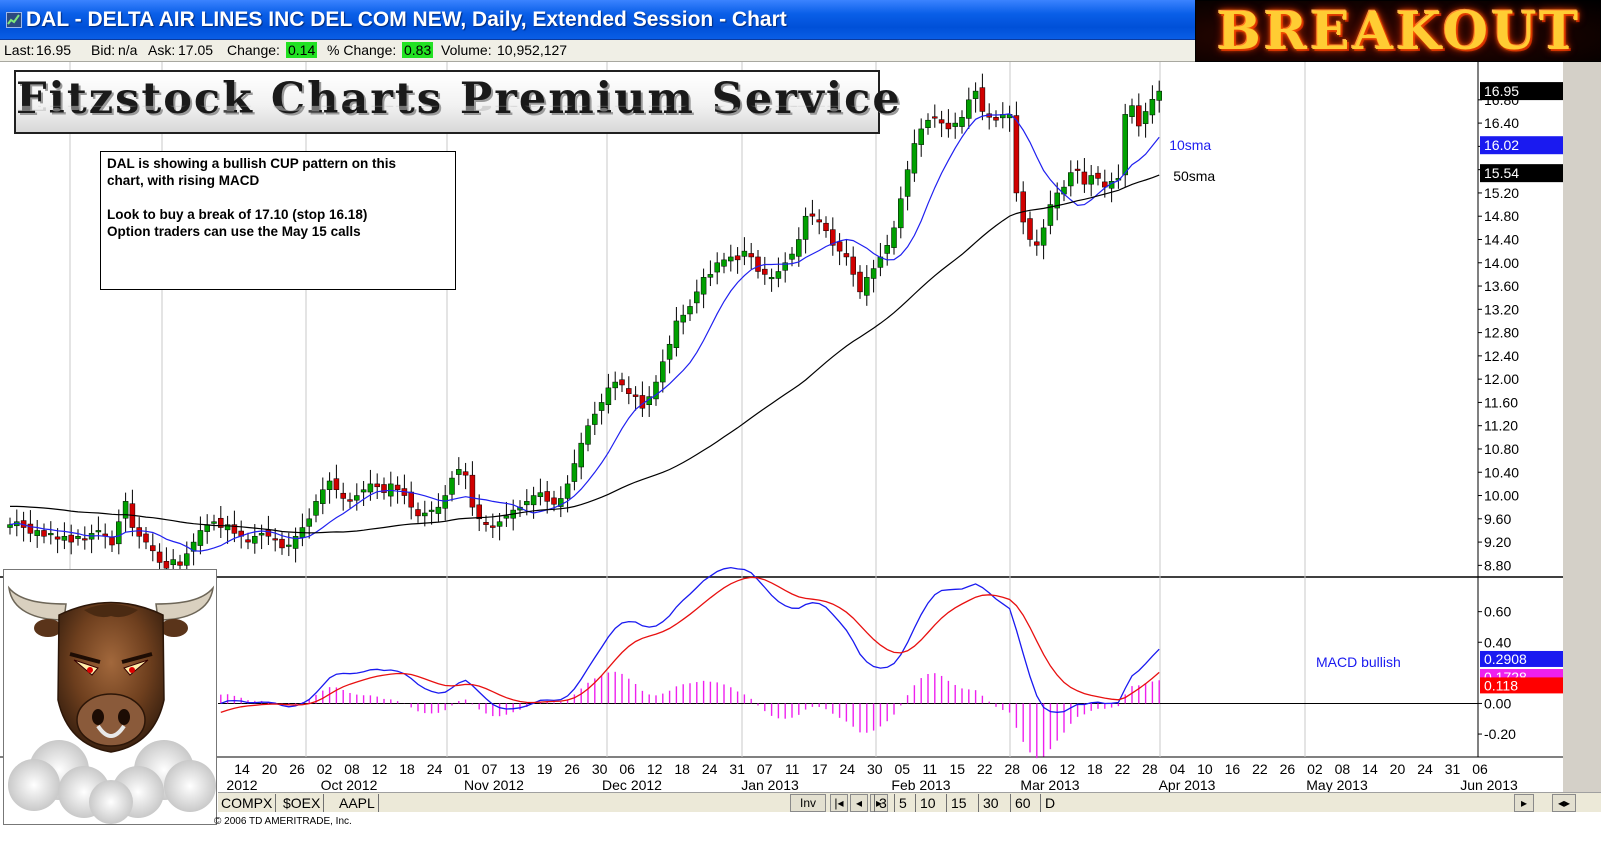 This screenshot has height=845, width=1601. Describe the element at coordinates (302, 803) in the screenshot. I see `tab-oex: $OEX` at that location.